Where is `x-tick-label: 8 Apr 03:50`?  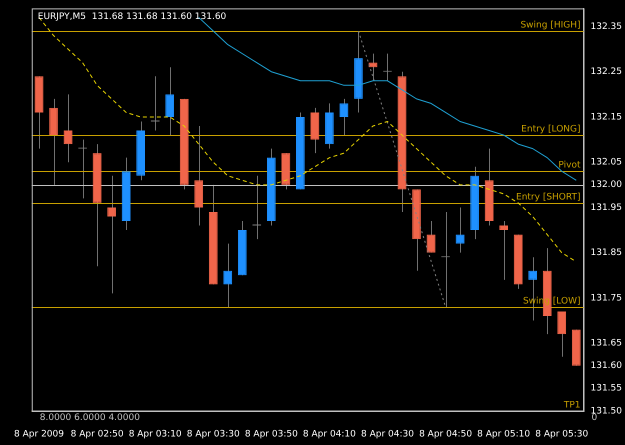 x-tick-label: 8 Apr 03:50 is located at coordinates (271, 435).